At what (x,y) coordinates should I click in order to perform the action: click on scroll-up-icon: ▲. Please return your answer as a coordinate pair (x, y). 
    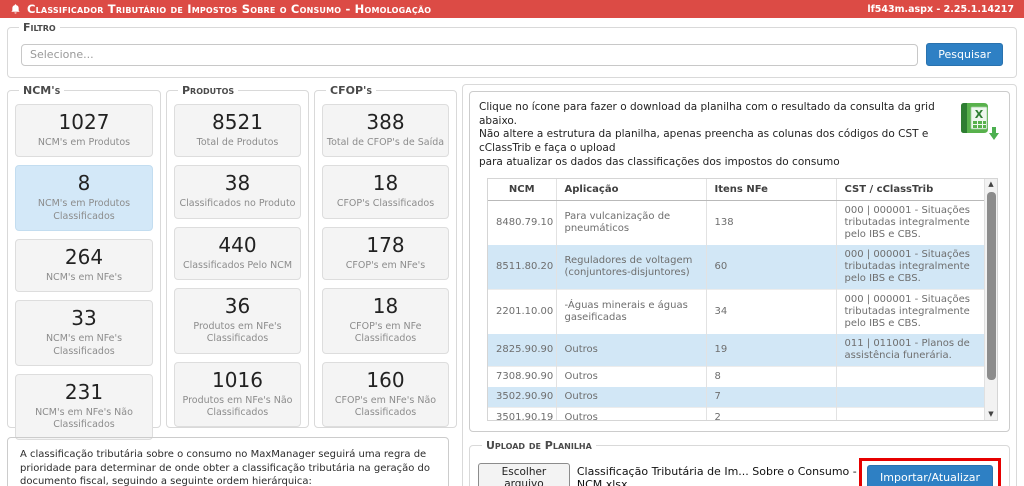
    Looking at the image, I should click on (991, 184).